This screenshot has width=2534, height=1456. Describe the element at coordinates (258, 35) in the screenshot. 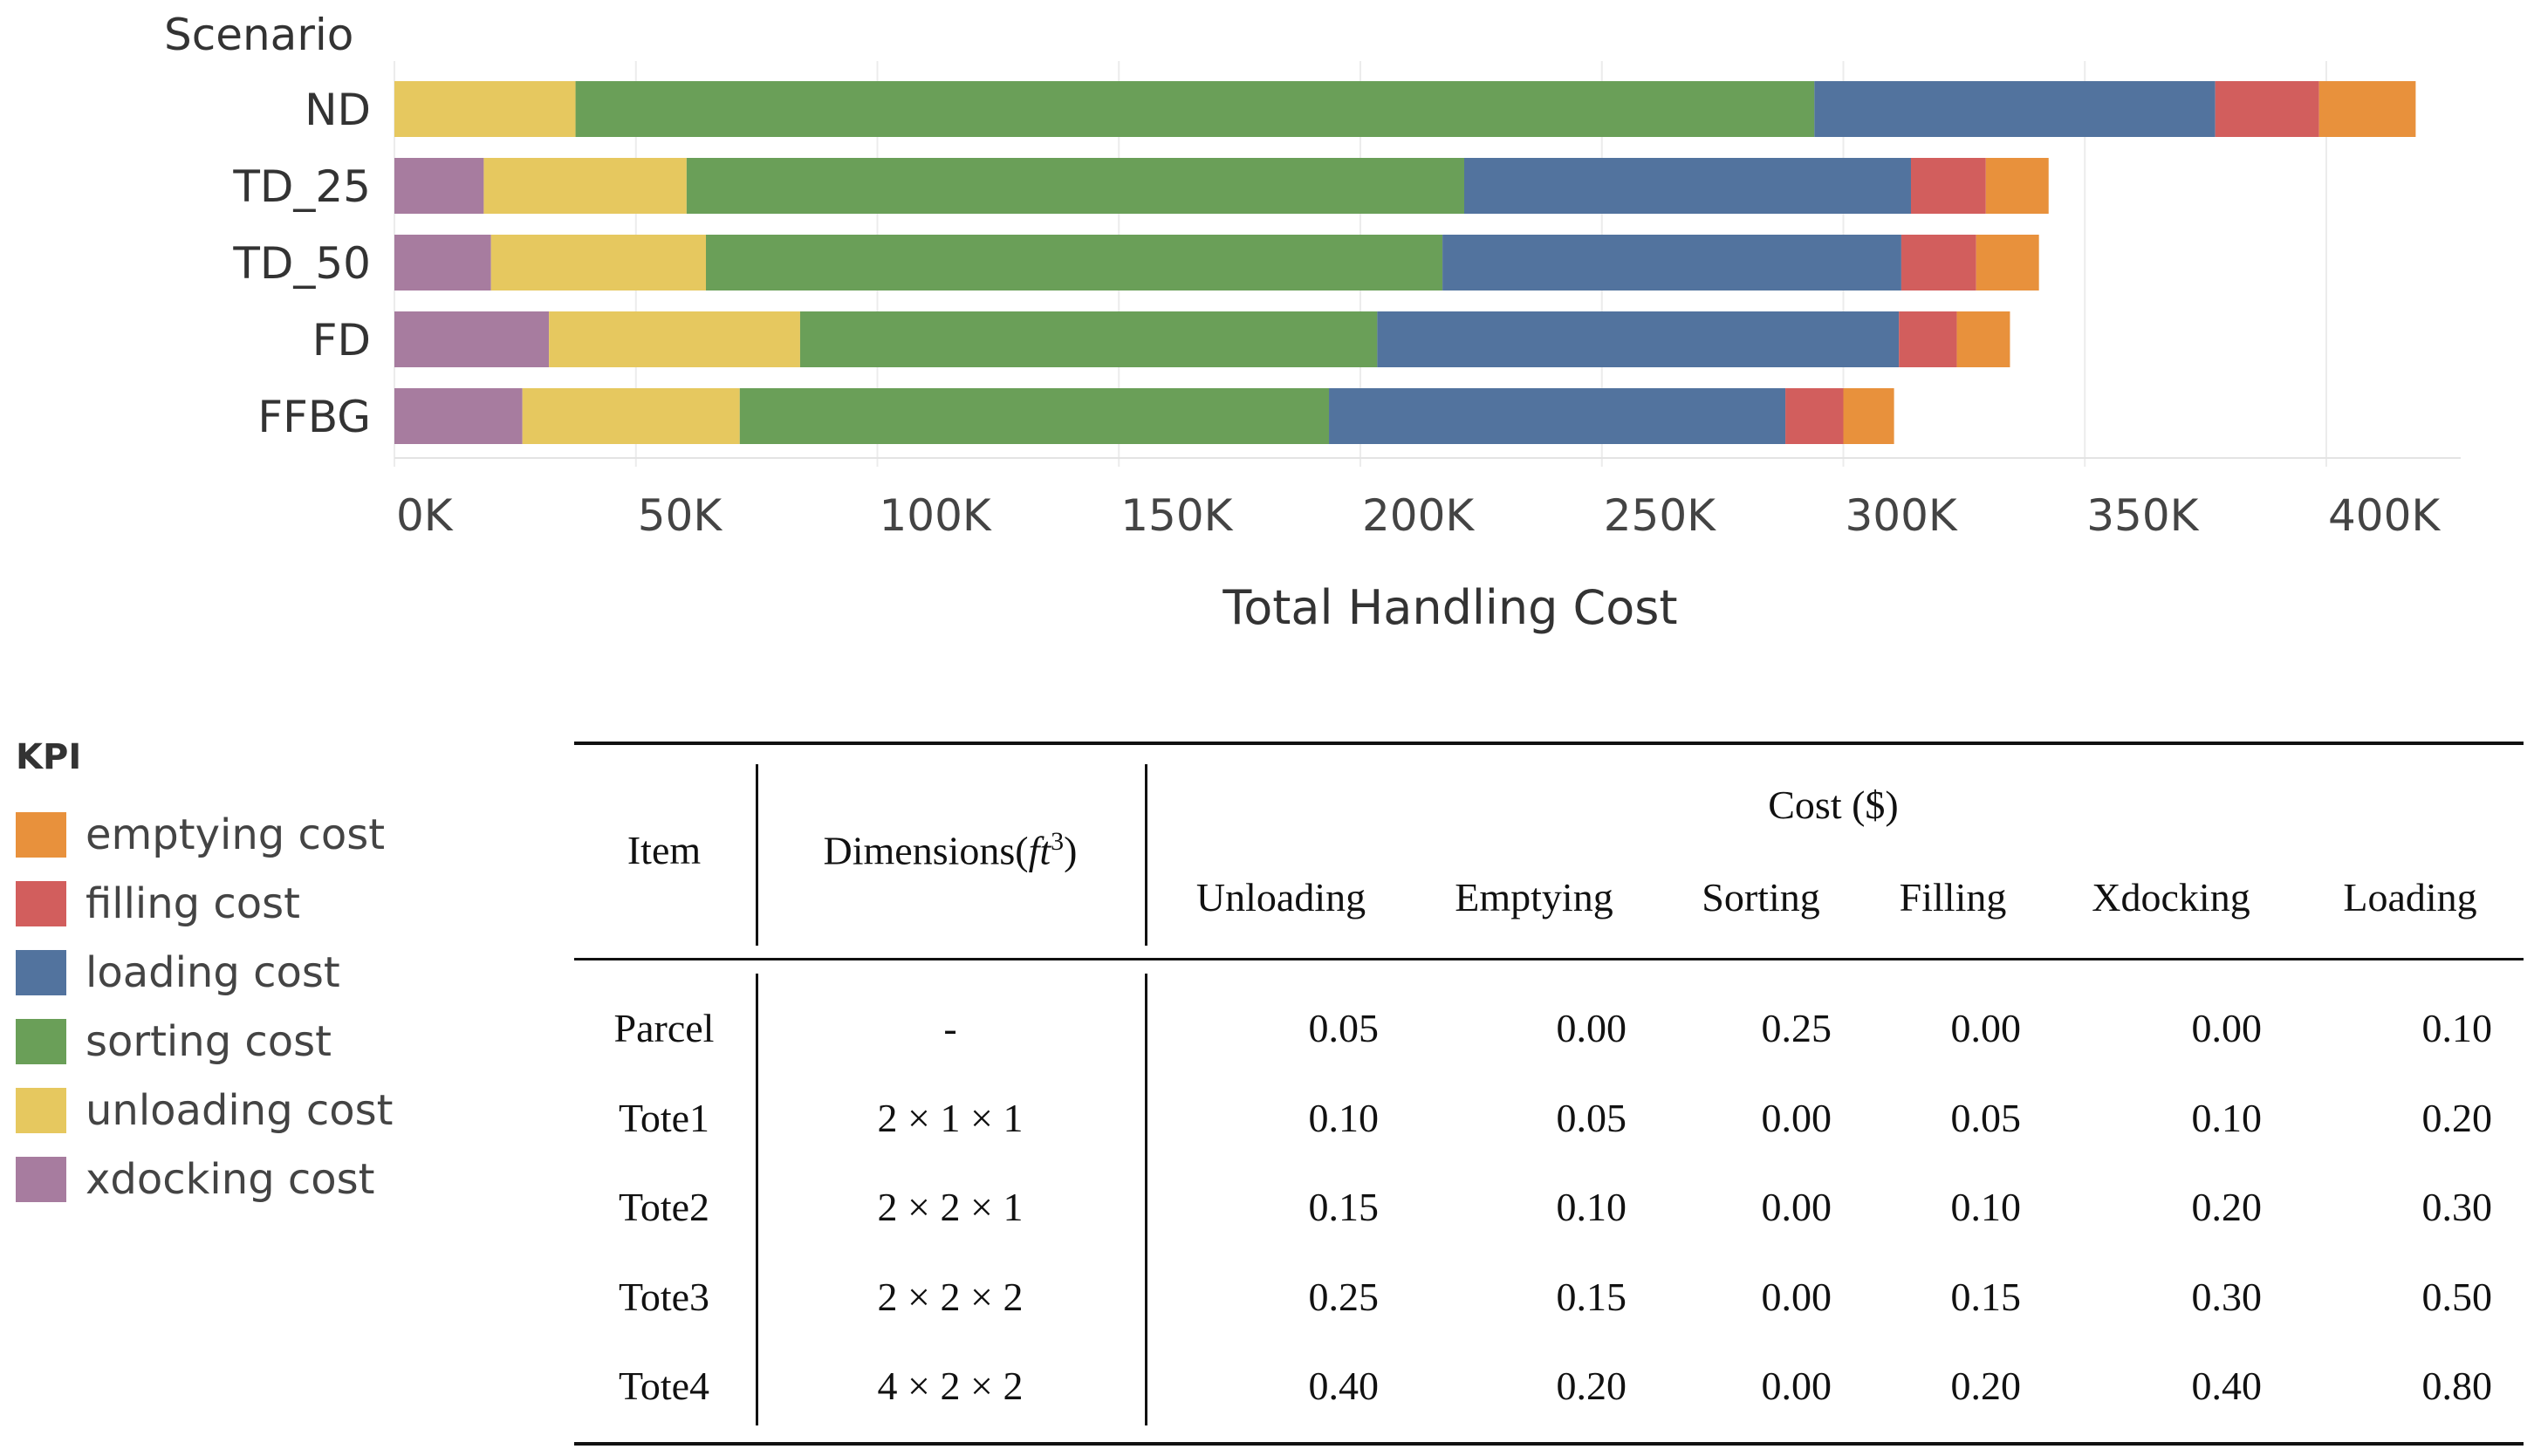

I see `category-axis-title: Scenario` at that location.